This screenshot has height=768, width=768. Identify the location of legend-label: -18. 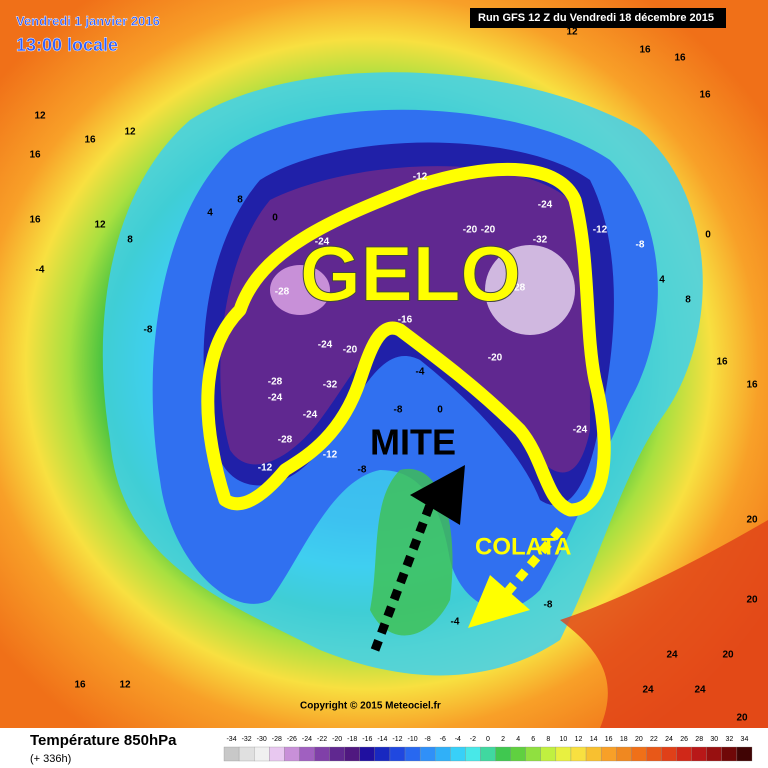
(352, 739).